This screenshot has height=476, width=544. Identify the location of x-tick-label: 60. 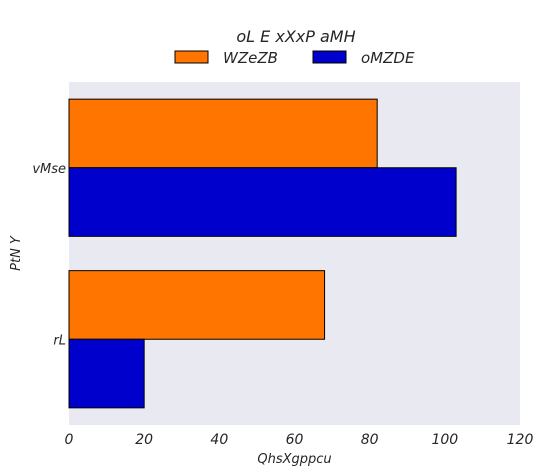
(295, 440).